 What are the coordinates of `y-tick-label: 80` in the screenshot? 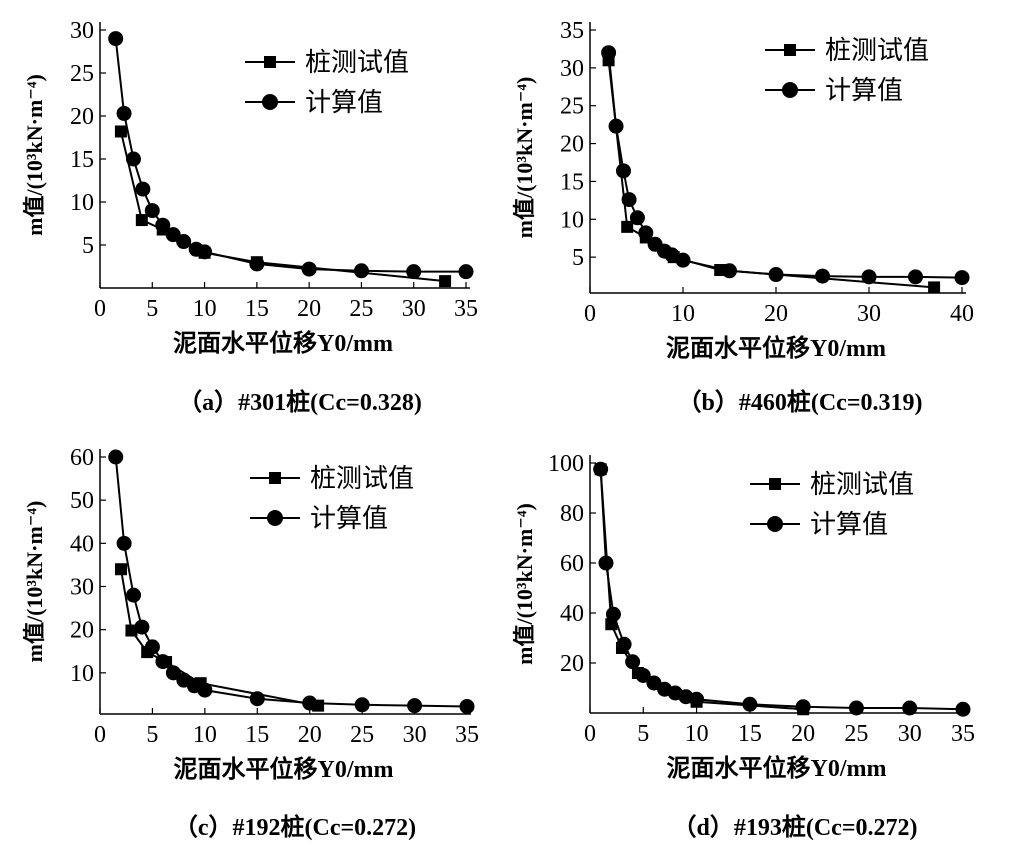 It's located at (572, 514).